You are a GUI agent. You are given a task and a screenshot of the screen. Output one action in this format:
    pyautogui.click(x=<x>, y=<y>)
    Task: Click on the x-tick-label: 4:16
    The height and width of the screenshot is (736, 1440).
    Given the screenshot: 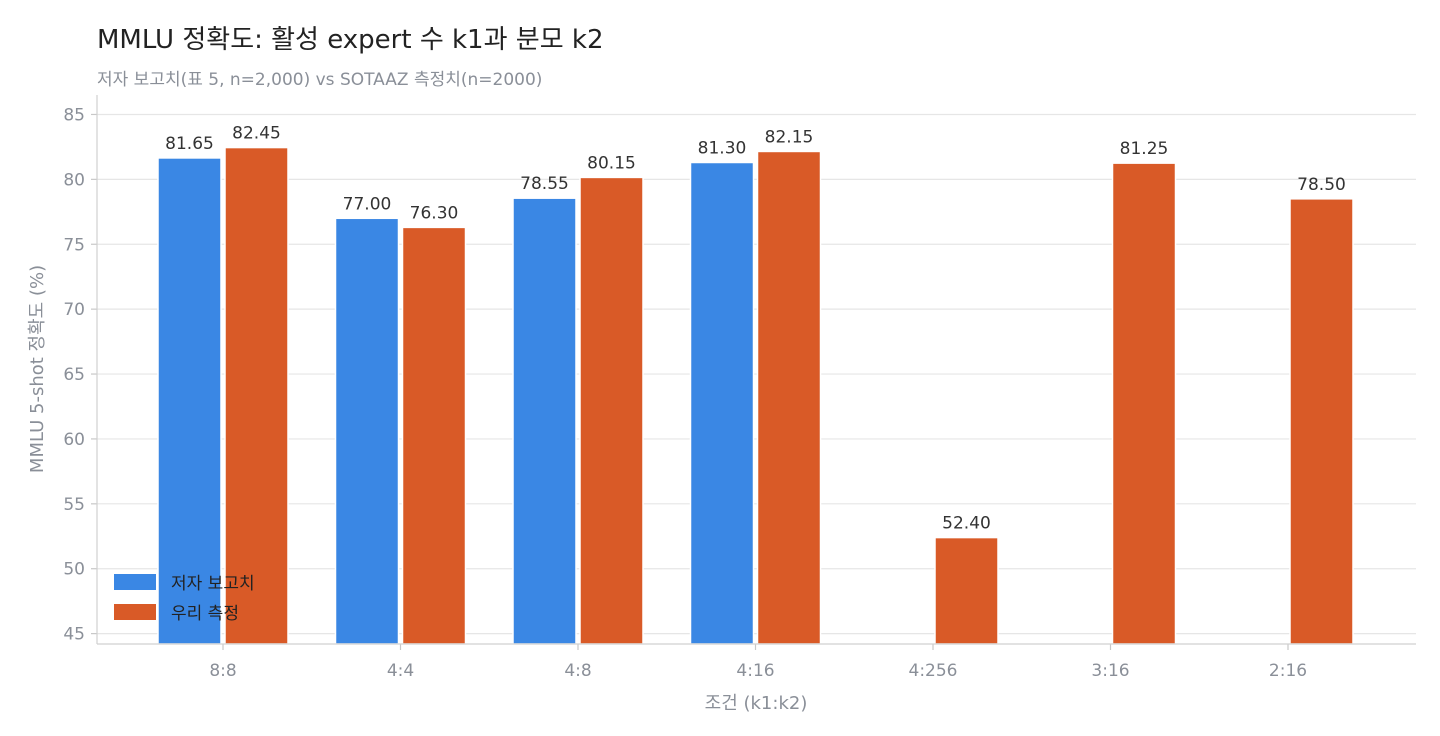 What is the action you would take?
    pyautogui.click(x=755, y=671)
    